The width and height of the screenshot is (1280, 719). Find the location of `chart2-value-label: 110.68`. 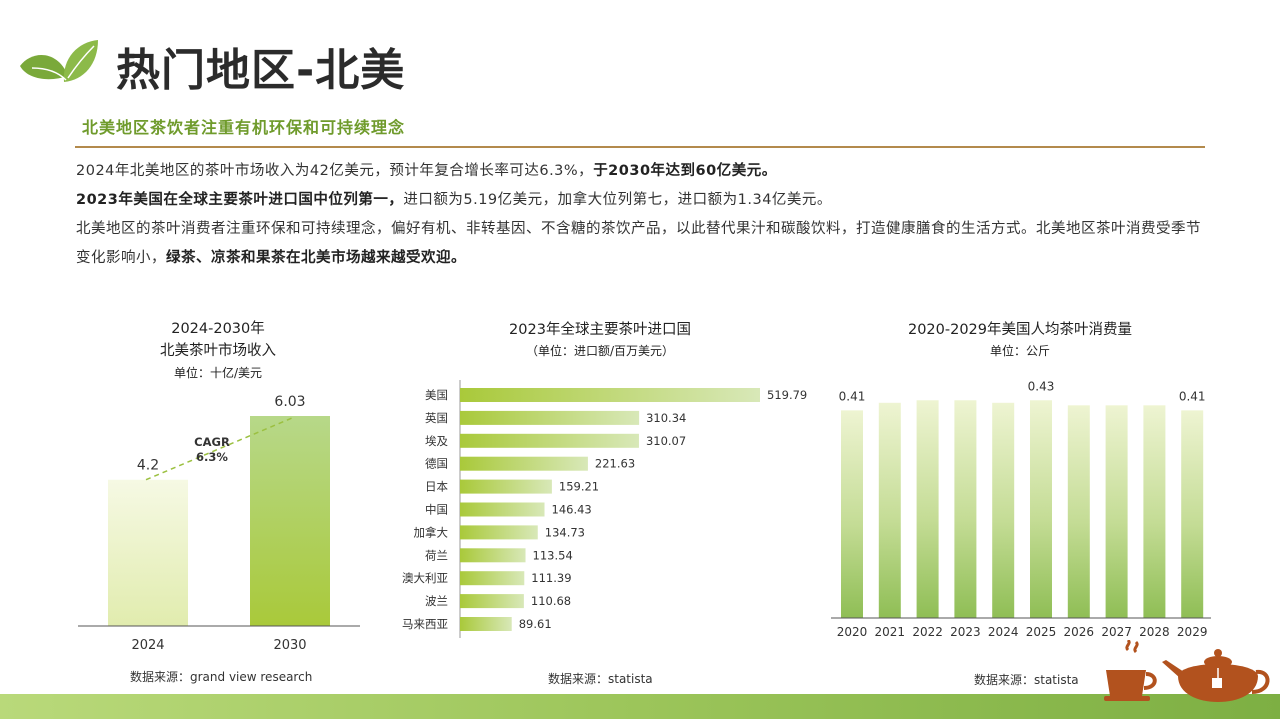

chart2-value-label: 110.68 is located at coordinates (551, 601).